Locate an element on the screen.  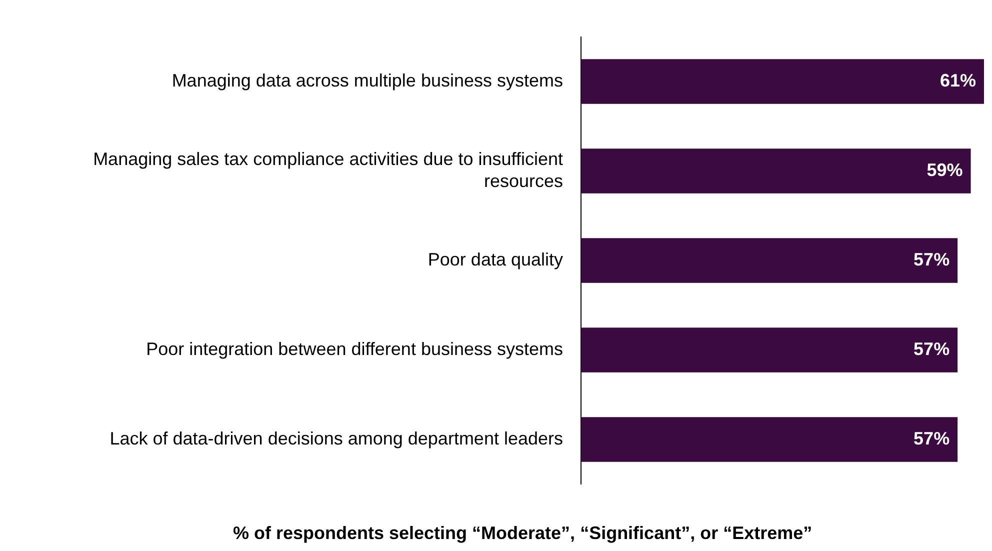
y-tick-label: Managing data across multiple business systems is located at coordinates (367, 80).